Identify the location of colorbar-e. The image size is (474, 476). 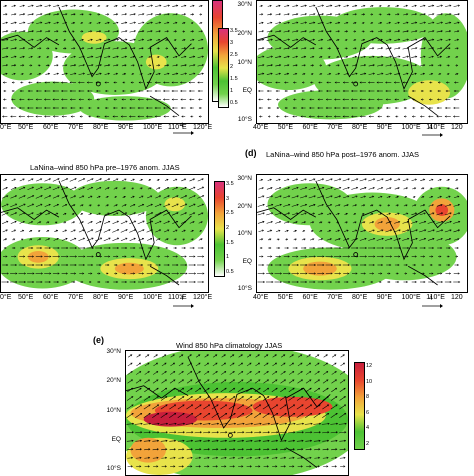
(359, 406).